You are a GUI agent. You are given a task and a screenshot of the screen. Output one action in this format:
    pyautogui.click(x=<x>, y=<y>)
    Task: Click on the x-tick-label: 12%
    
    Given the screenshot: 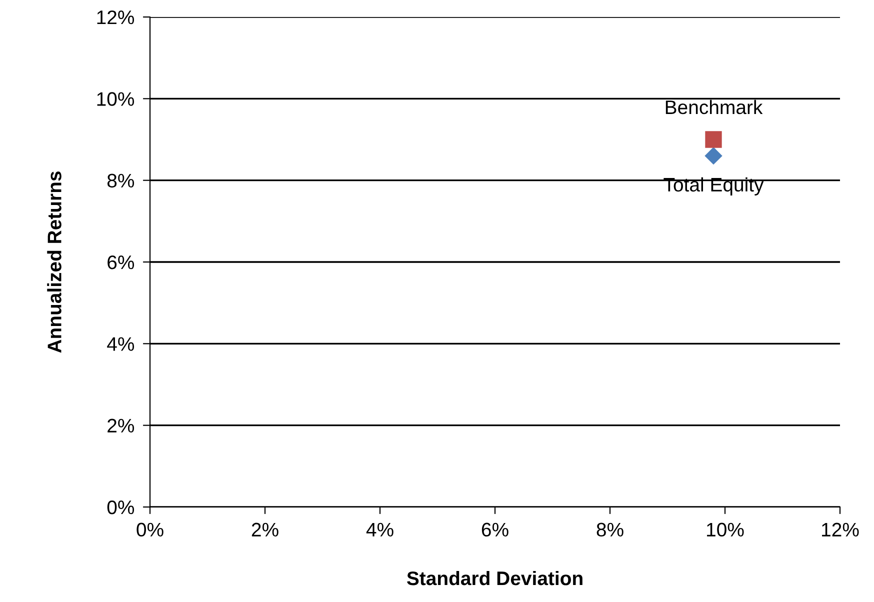 What is the action you would take?
    pyautogui.click(x=840, y=529)
    